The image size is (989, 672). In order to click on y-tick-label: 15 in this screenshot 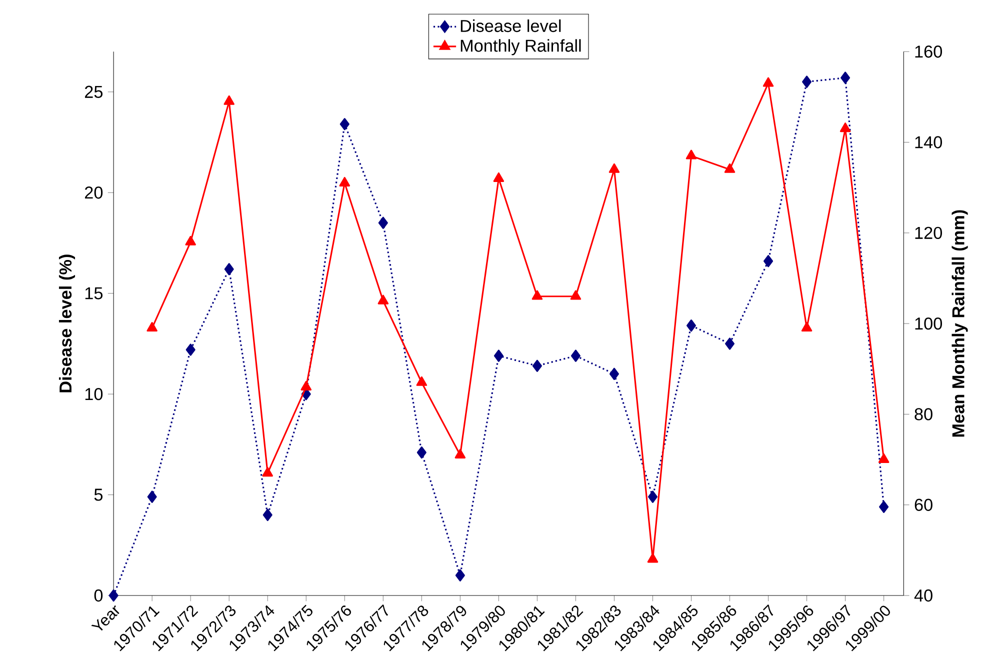, I will do `click(94, 293)`.